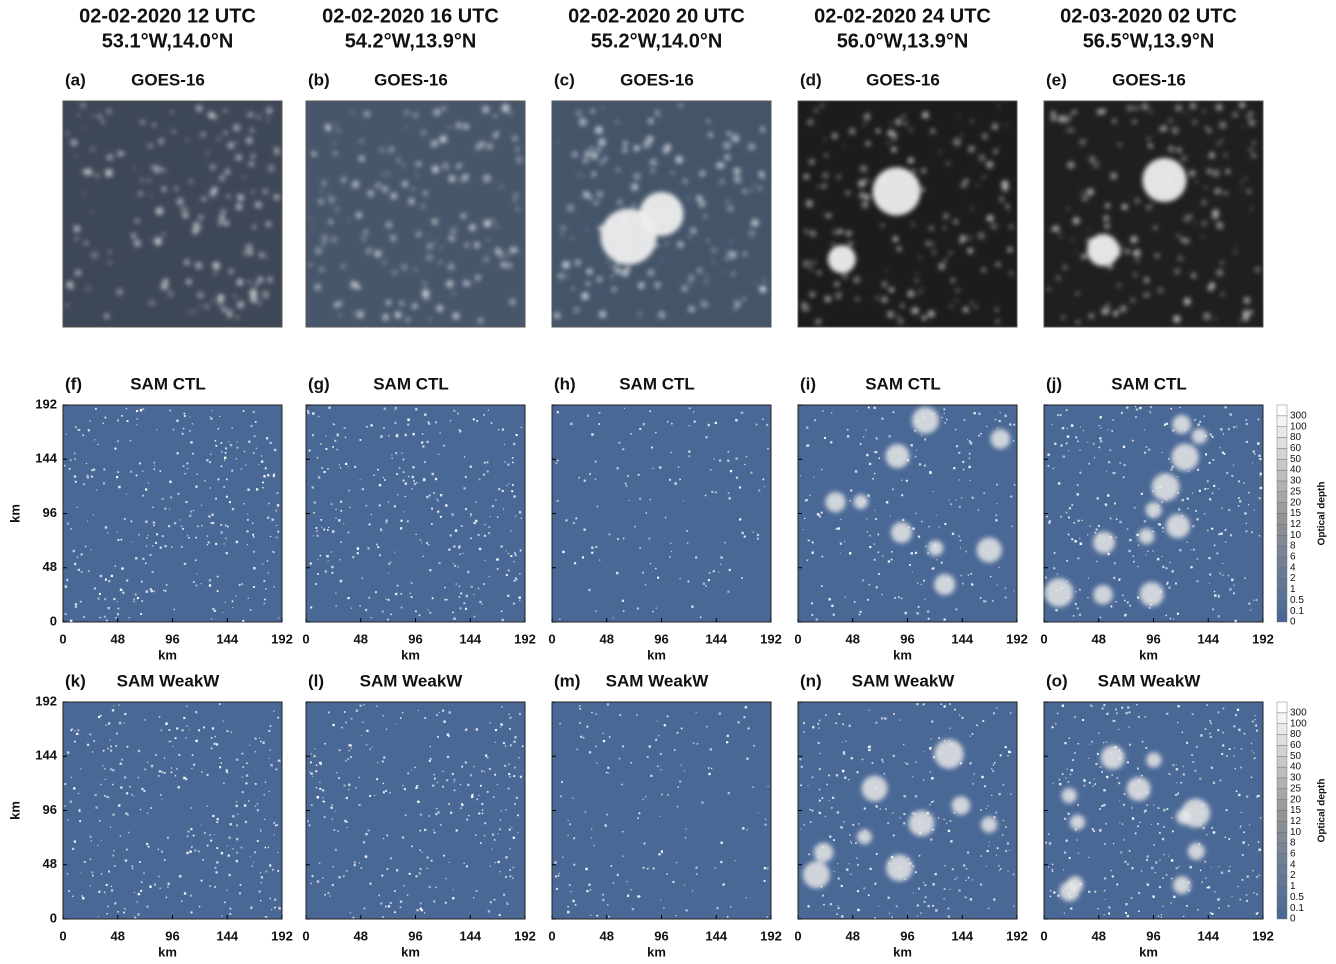 This screenshot has height=964, width=1336. Describe the element at coordinates (525, 638) in the screenshot. I see `x-tick-label: 192` at that location.